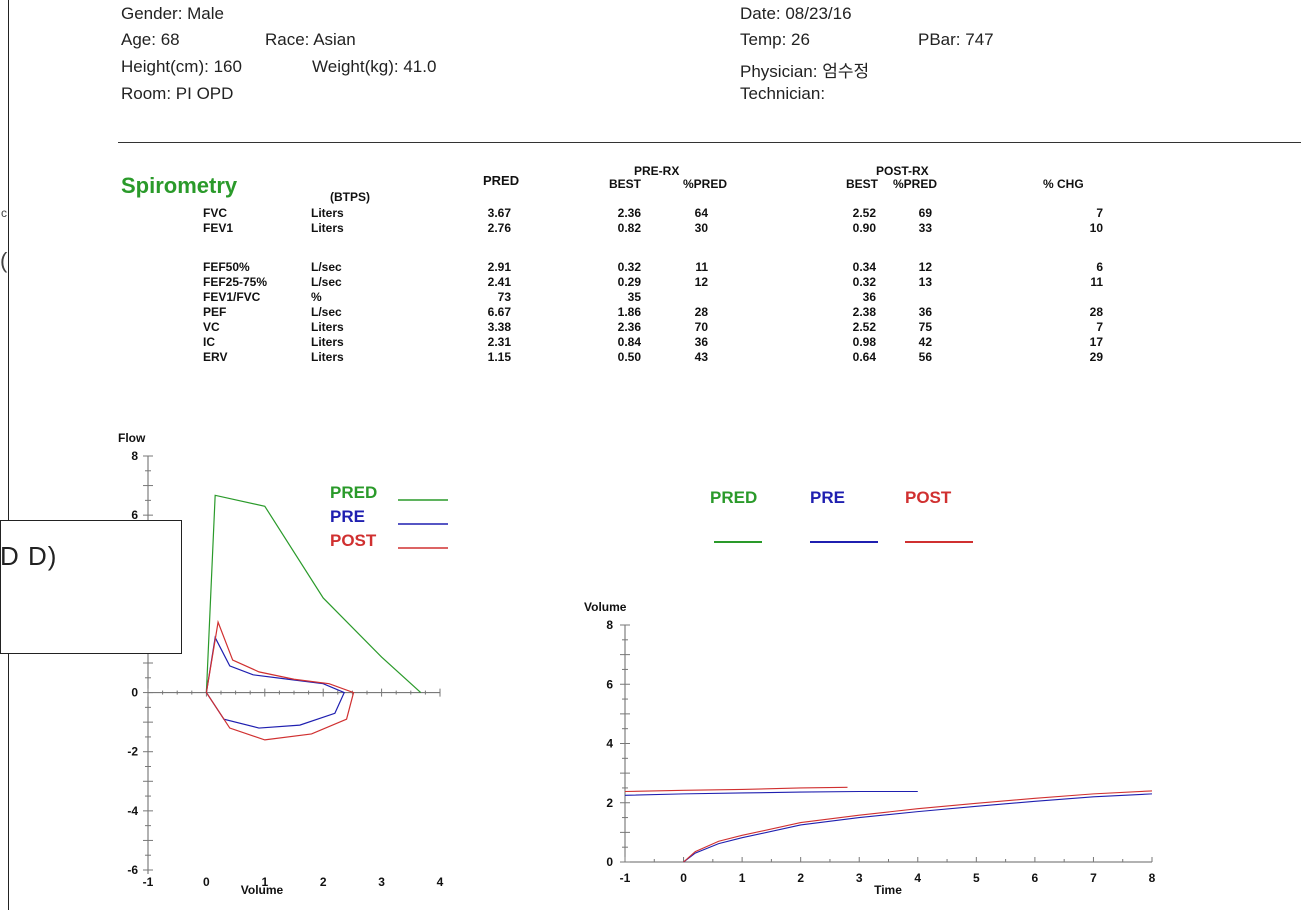 This screenshot has width=1301, height=910. Describe the element at coordinates (864, 228) in the screenshot. I see `post-best-value: 0.90` at that location.